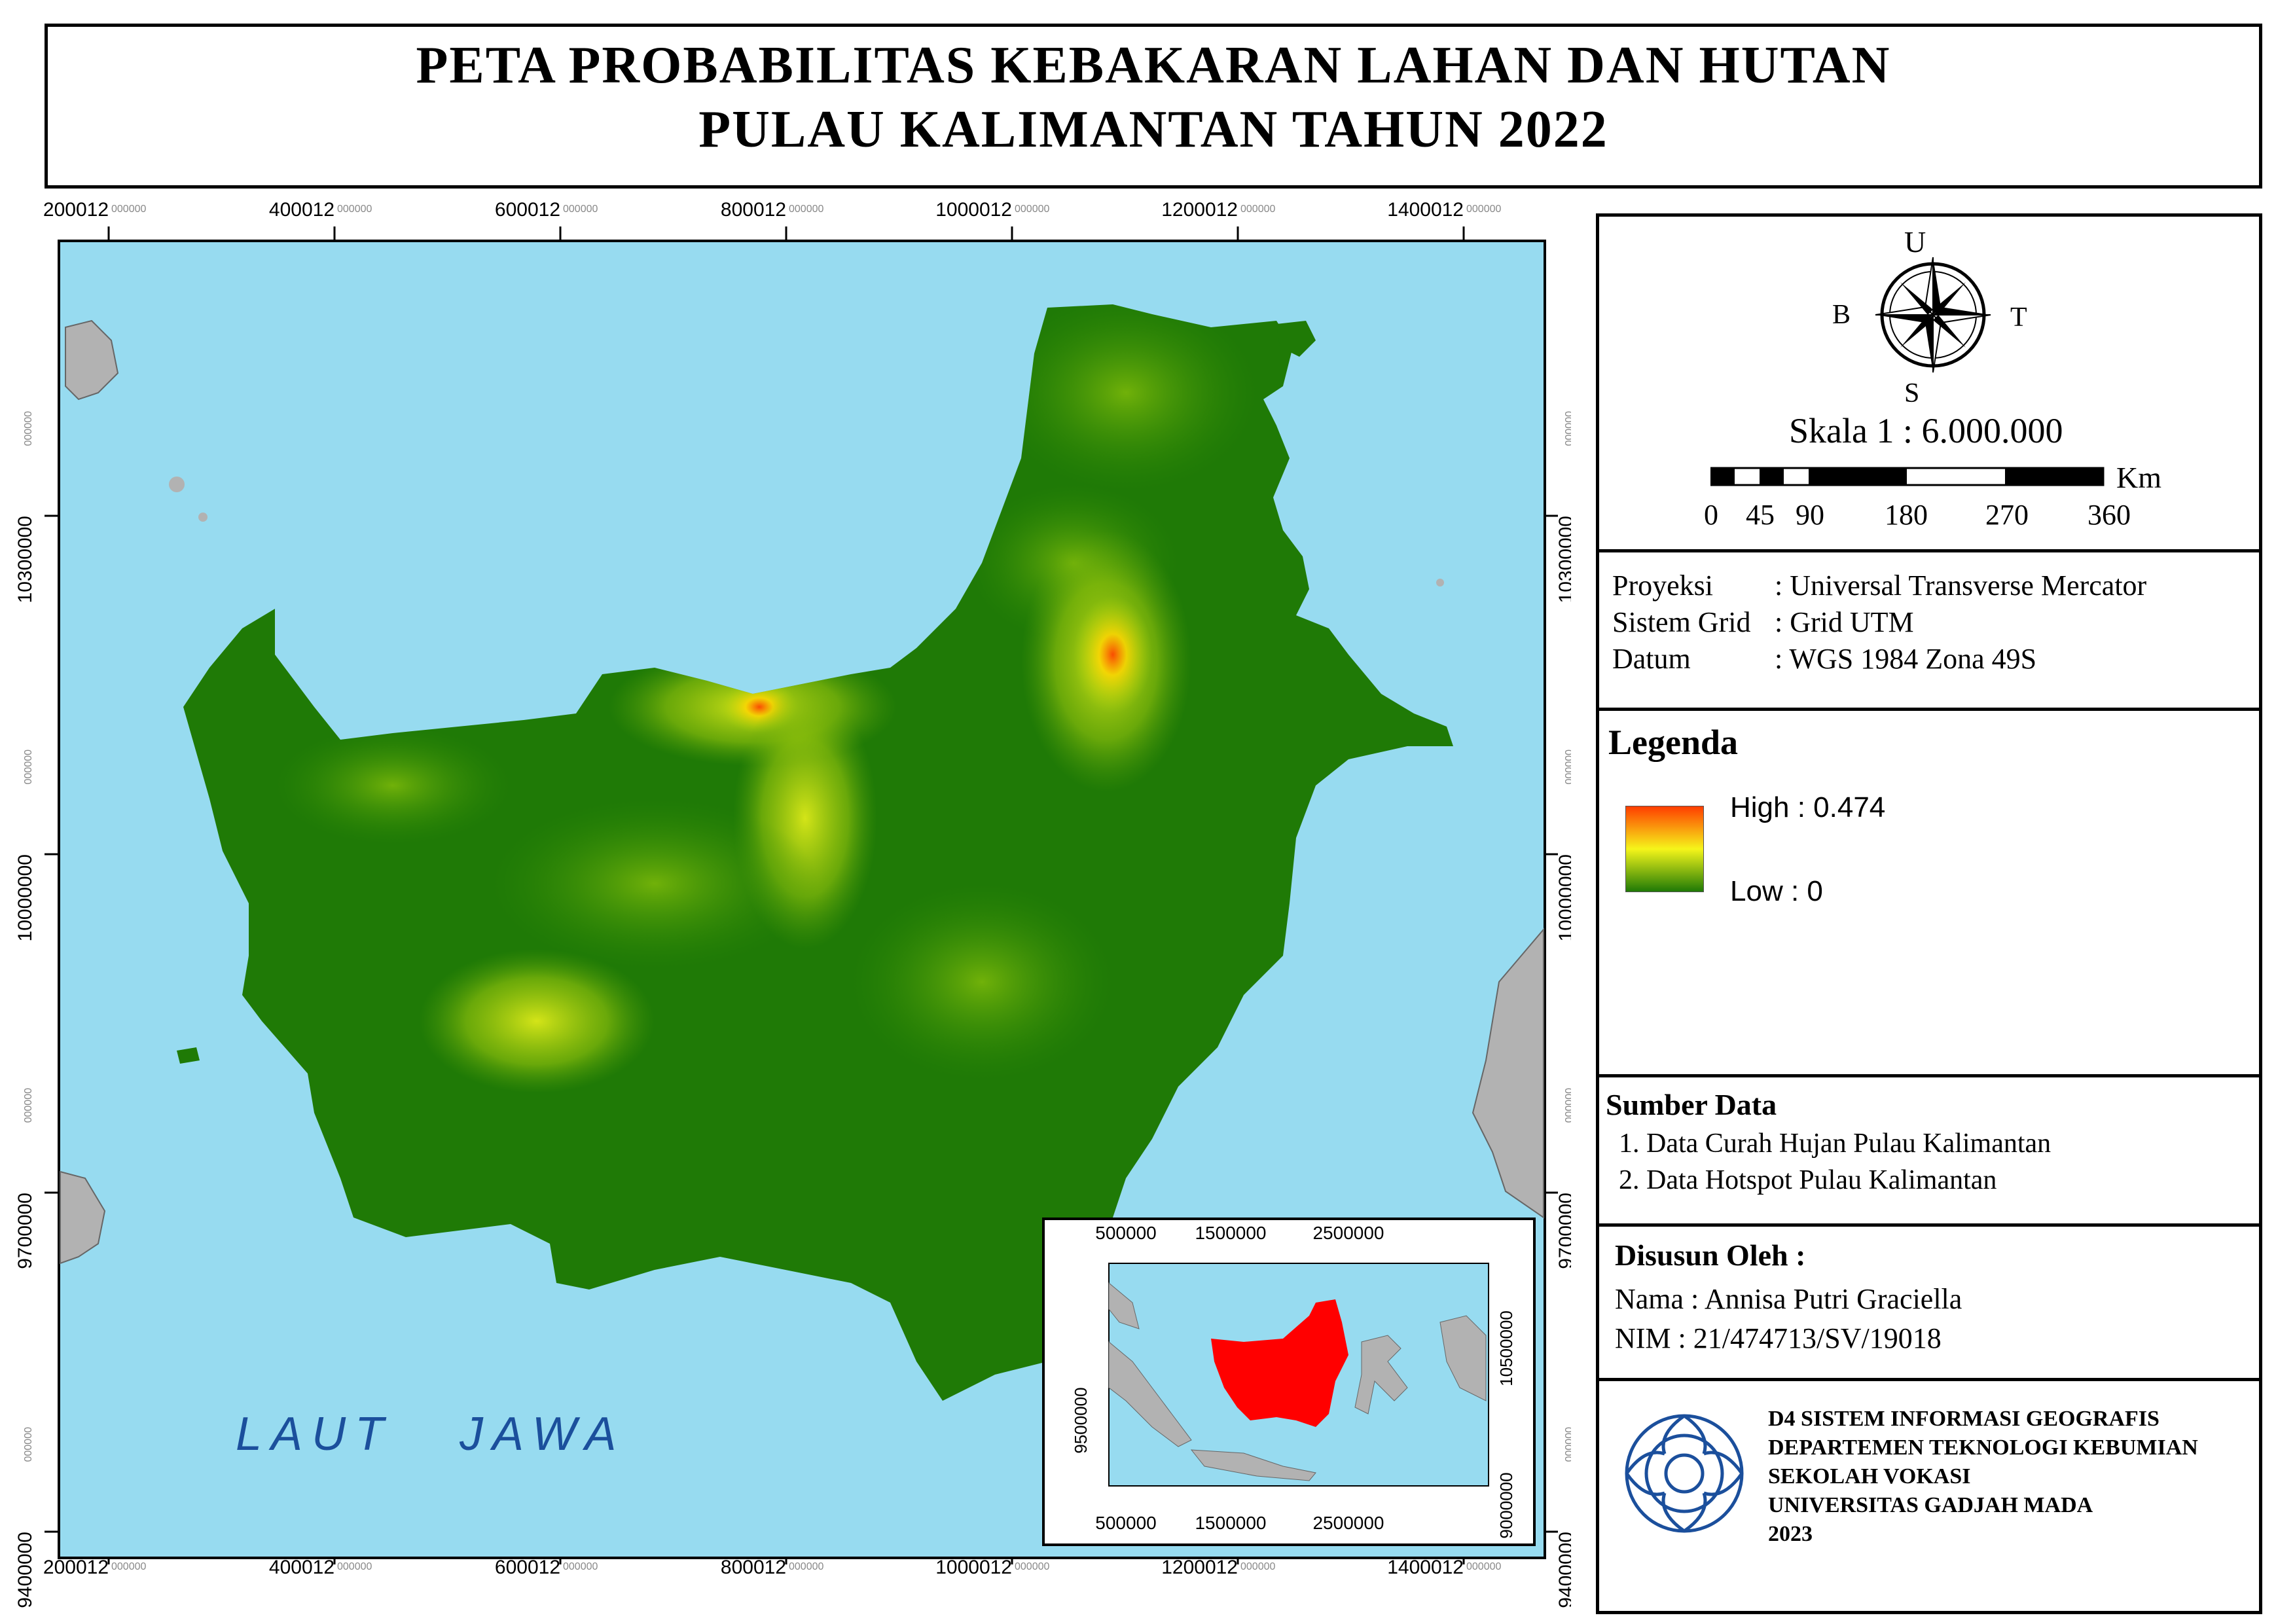 The height and width of the screenshot is (1624, 2295). I want to click on map-title-line-2: PULAU KALIMANTAN TAHUN 2022, so click(1153, 129).